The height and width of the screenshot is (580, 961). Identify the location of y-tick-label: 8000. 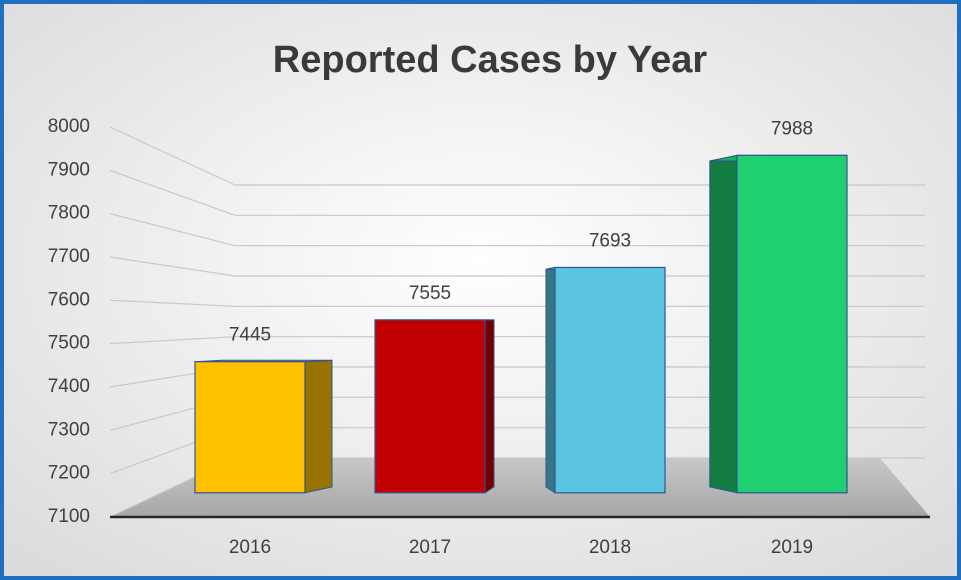
(69, 126).